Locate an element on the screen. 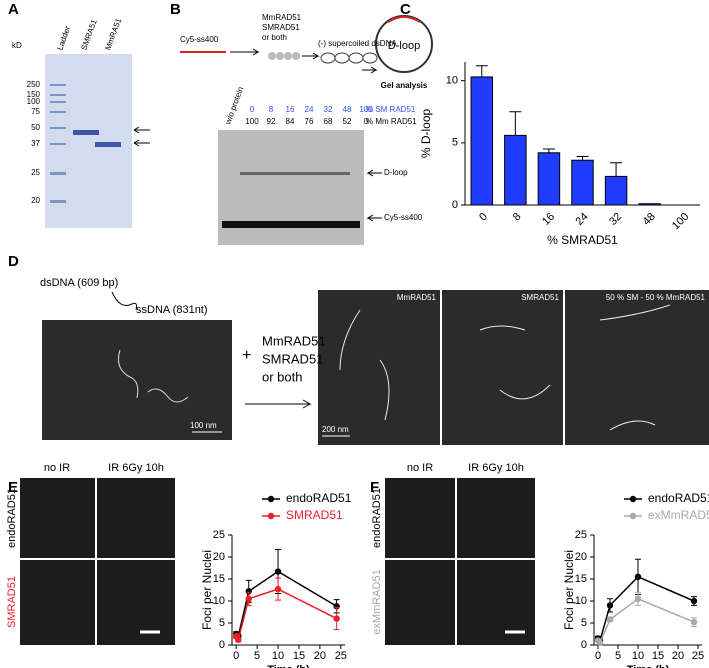 Image resolution: width=709 pixels, height=668 pixels. substrate: Cy5-ss400 is located at coordinates (199, 39).